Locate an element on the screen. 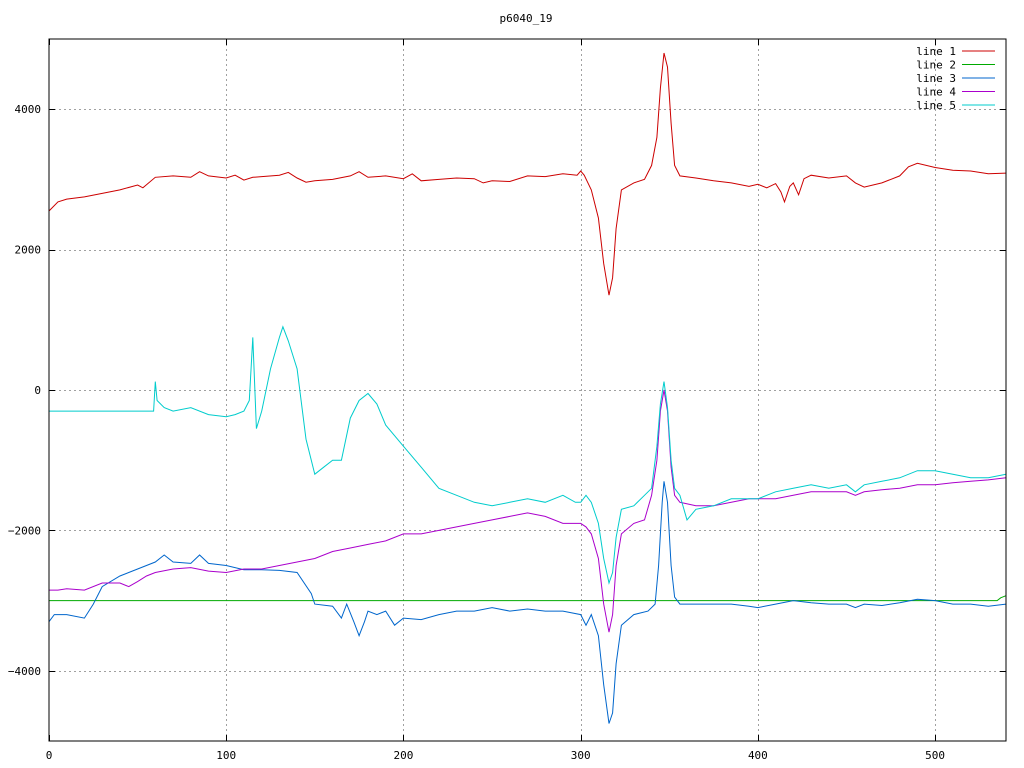 The image size is (1024, 768). chart-title: p6040_19 is located at coordinates (526, 18).